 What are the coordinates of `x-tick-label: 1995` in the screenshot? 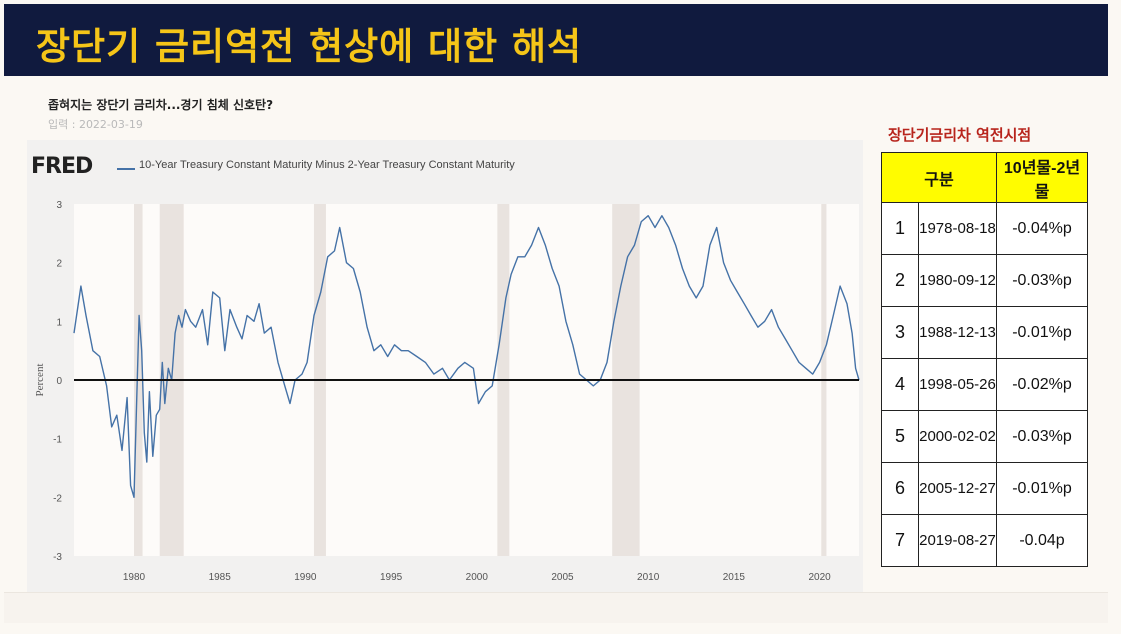 It's located at (391, 577).